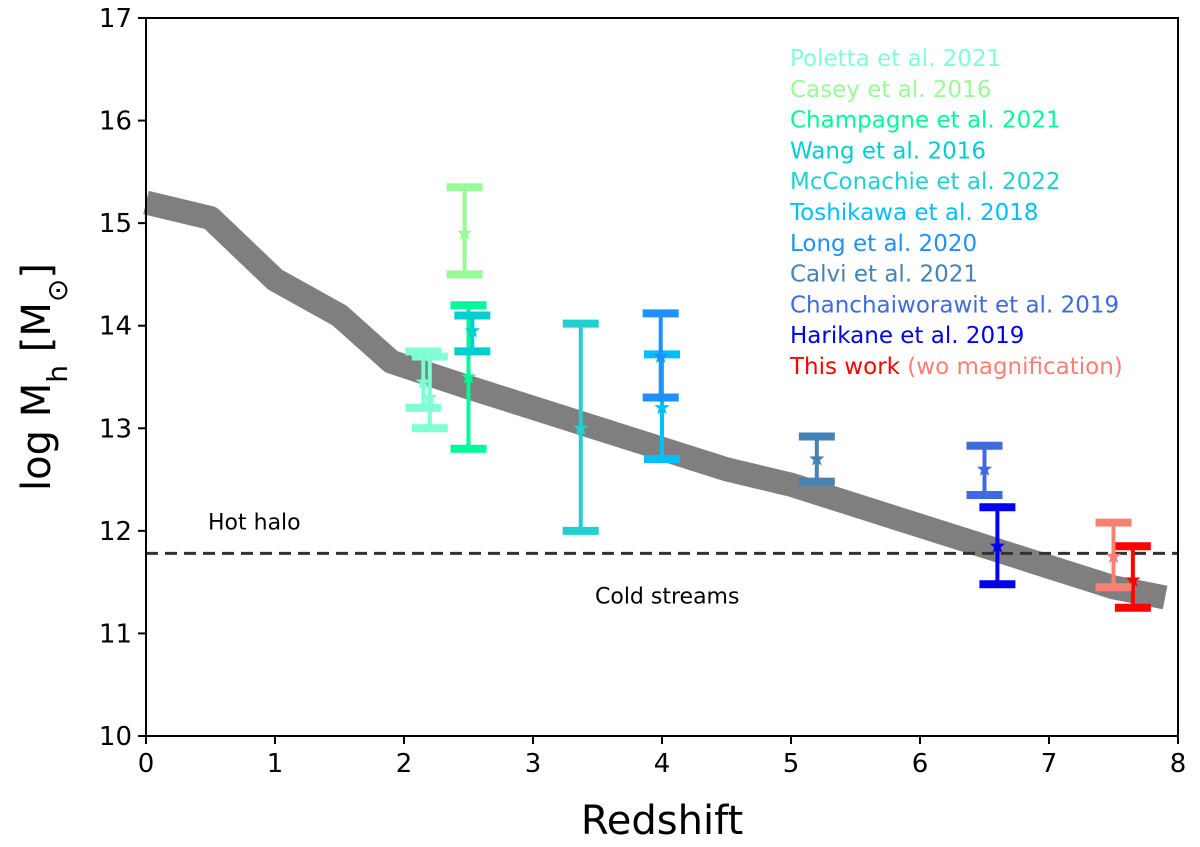 This screenshot has width=1200, height=847. Describe the element at coordinates (883, 244) in the screenshot. I see `legend-entry-6: Long et al. 2020` at that location.